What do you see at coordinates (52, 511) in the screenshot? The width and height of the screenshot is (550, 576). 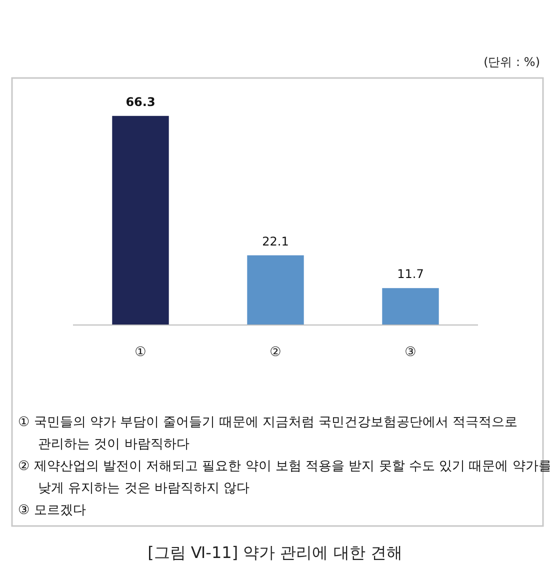 I see `text: ③ 모르겠다` at bounding box center [52, 511].